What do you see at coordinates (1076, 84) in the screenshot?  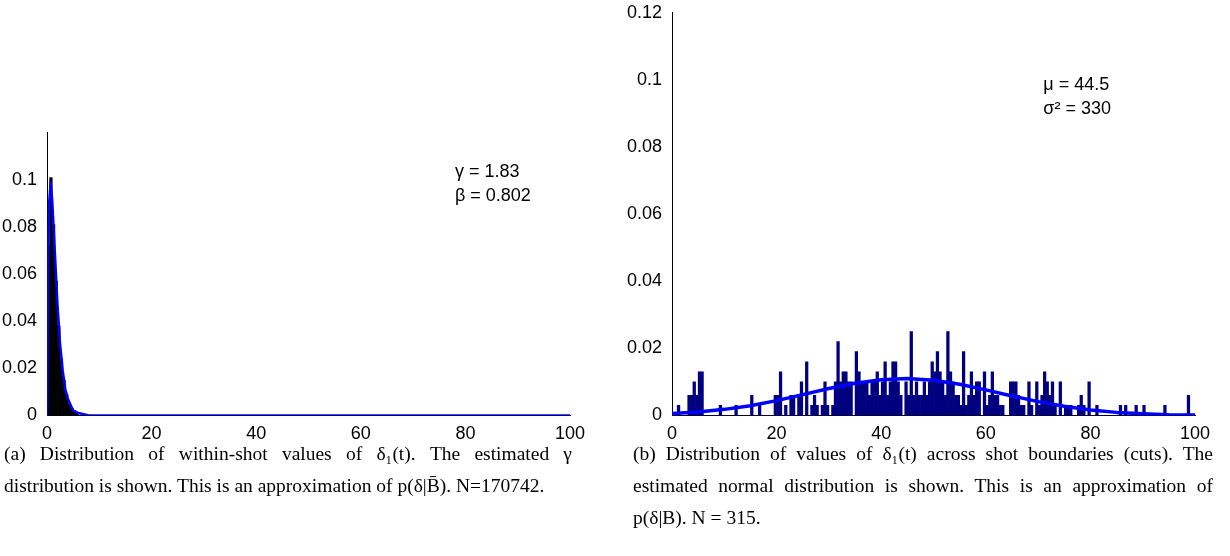 I see `annotation: μ = 44.5` at bounding box center [1076, 84].